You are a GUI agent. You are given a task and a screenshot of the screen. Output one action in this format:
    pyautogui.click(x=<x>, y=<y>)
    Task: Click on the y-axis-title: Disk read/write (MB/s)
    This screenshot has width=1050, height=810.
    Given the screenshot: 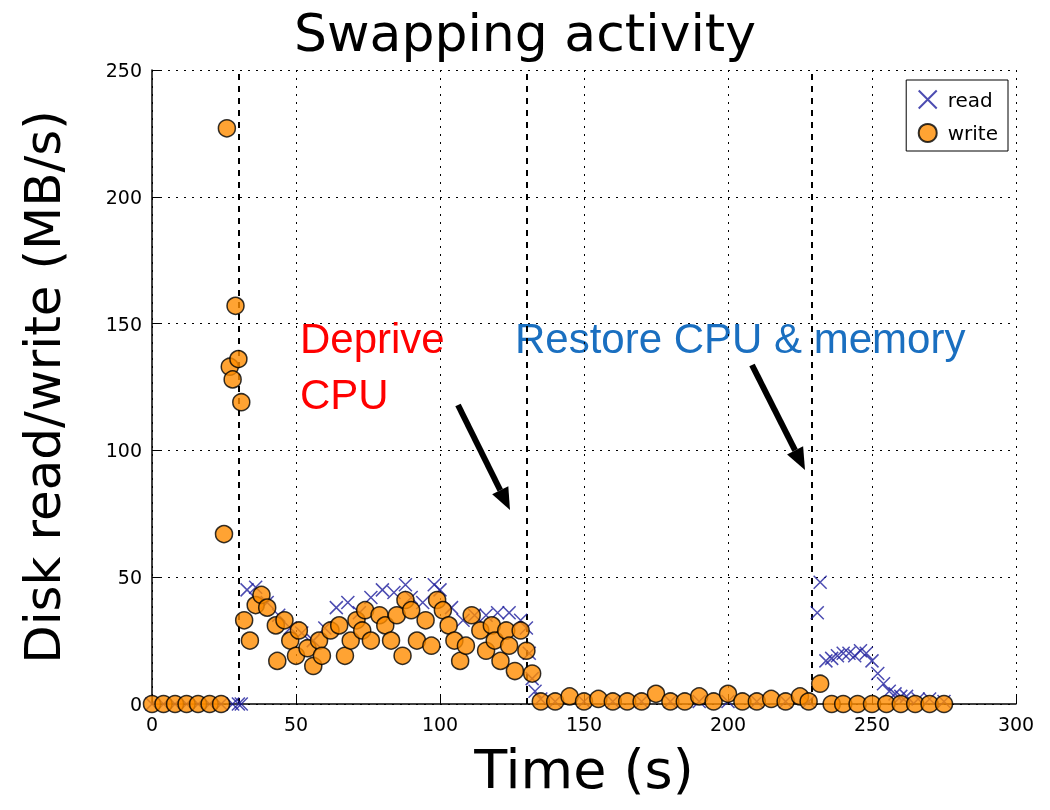 What is the action you would take?
    pyautogui.click(x=43, y=387)
    